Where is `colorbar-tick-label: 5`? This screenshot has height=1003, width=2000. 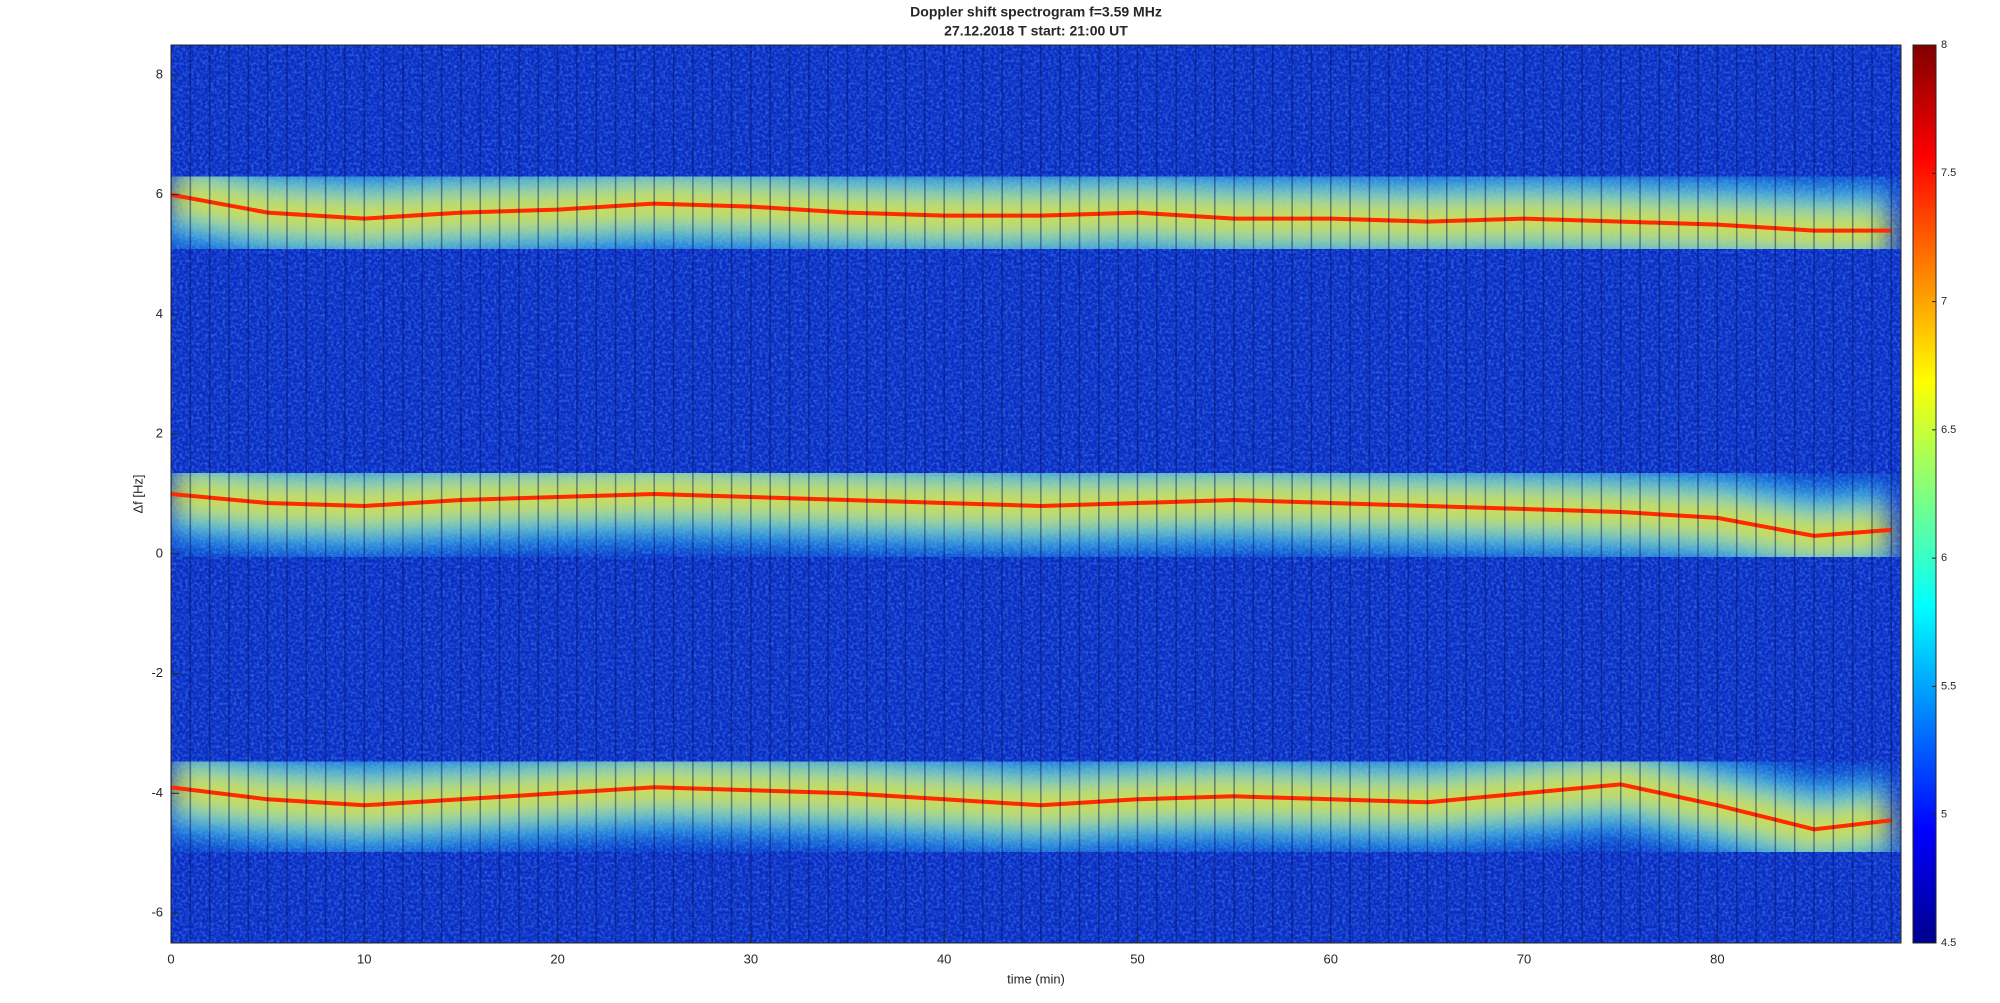
colorbar-tick-label: 5 is located at coordinates (1944, 815).